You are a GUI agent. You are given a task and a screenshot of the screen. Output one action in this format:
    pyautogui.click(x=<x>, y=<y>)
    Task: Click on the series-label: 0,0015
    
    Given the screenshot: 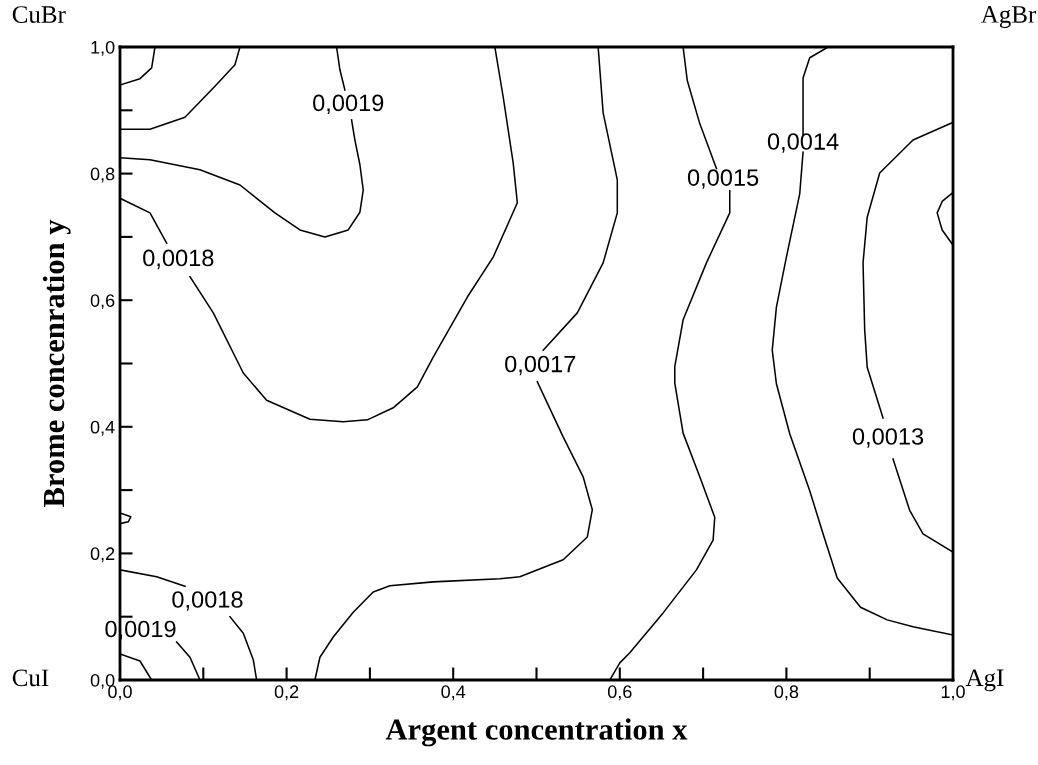 What is the action you would take?
    pyautogui.click(x=723, y=179)
    